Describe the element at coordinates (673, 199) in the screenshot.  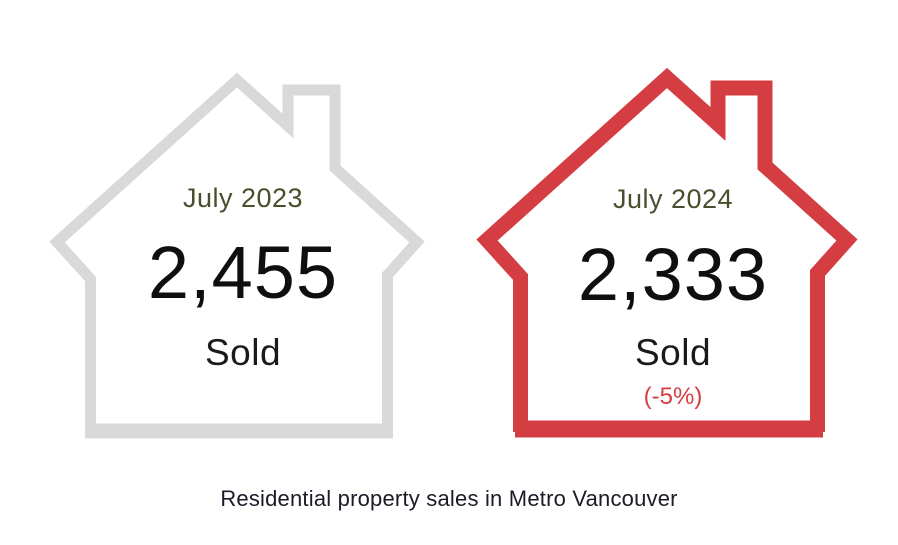
I see `period-label-2024: July 2024` at that location.